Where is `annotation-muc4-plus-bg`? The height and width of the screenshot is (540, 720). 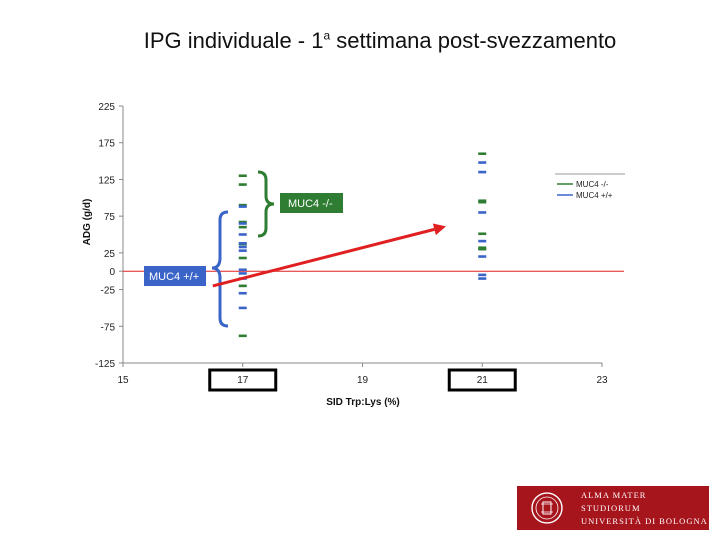 annotation-muc4-plus-bg is located at coordinates (175, 276).